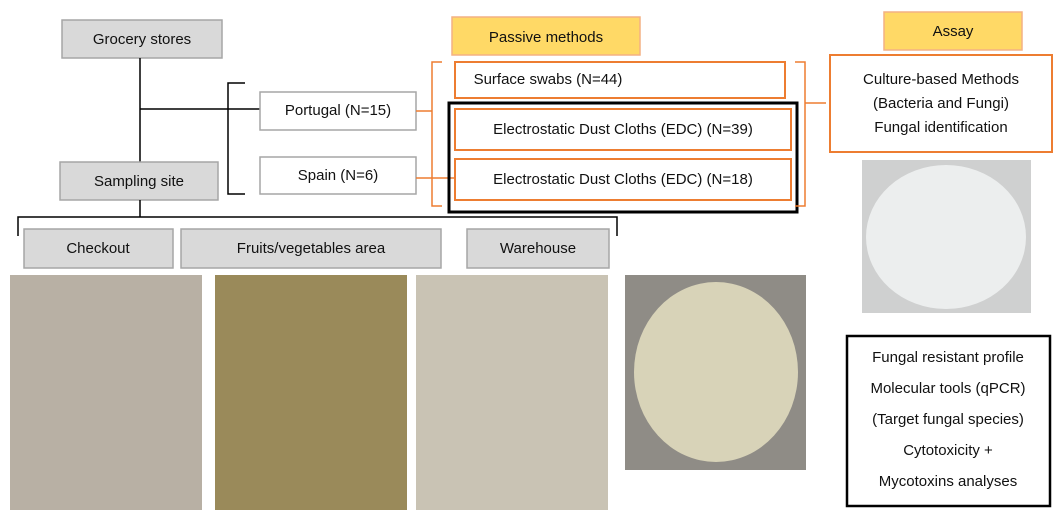 The height and width of the screenshot is (514, 1056). I want to click on passive-item: Electrostatic Dust Cloths (EDC) (N=39), so click(623, 129).